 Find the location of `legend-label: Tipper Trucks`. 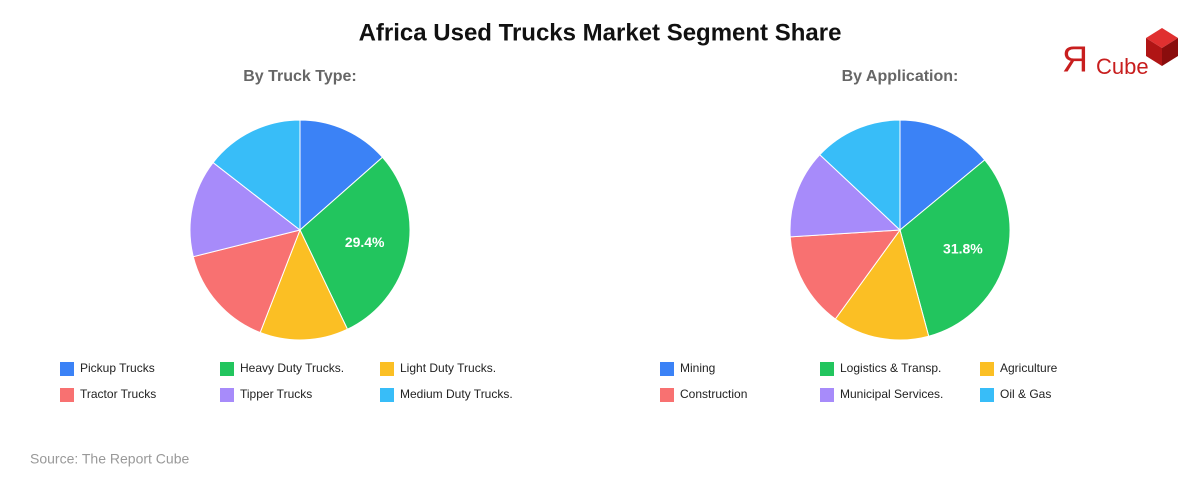

legend-label: Tipper Trucks is located at coordinates (276, 394).